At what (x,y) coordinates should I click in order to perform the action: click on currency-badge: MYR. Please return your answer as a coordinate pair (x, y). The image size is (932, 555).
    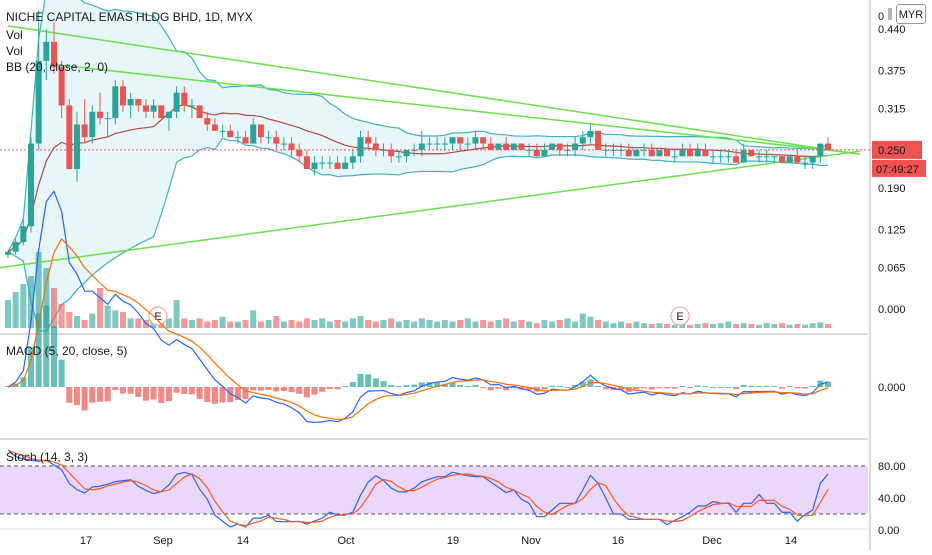
    Looking at the image, I should click on (911, 14).